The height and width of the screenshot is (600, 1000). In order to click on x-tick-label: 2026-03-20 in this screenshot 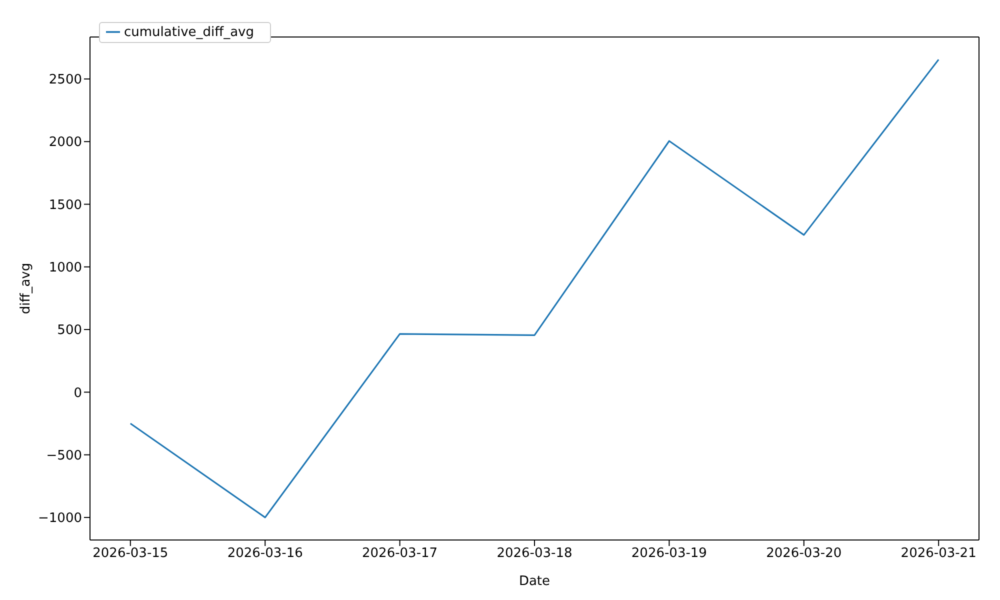, I will do `click(804, 554)`.